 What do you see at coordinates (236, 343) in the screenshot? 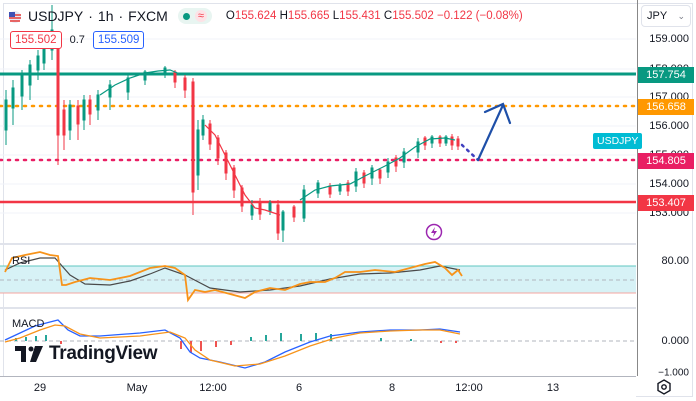
I see `macd-histogram` at bounding box center [236, 343].